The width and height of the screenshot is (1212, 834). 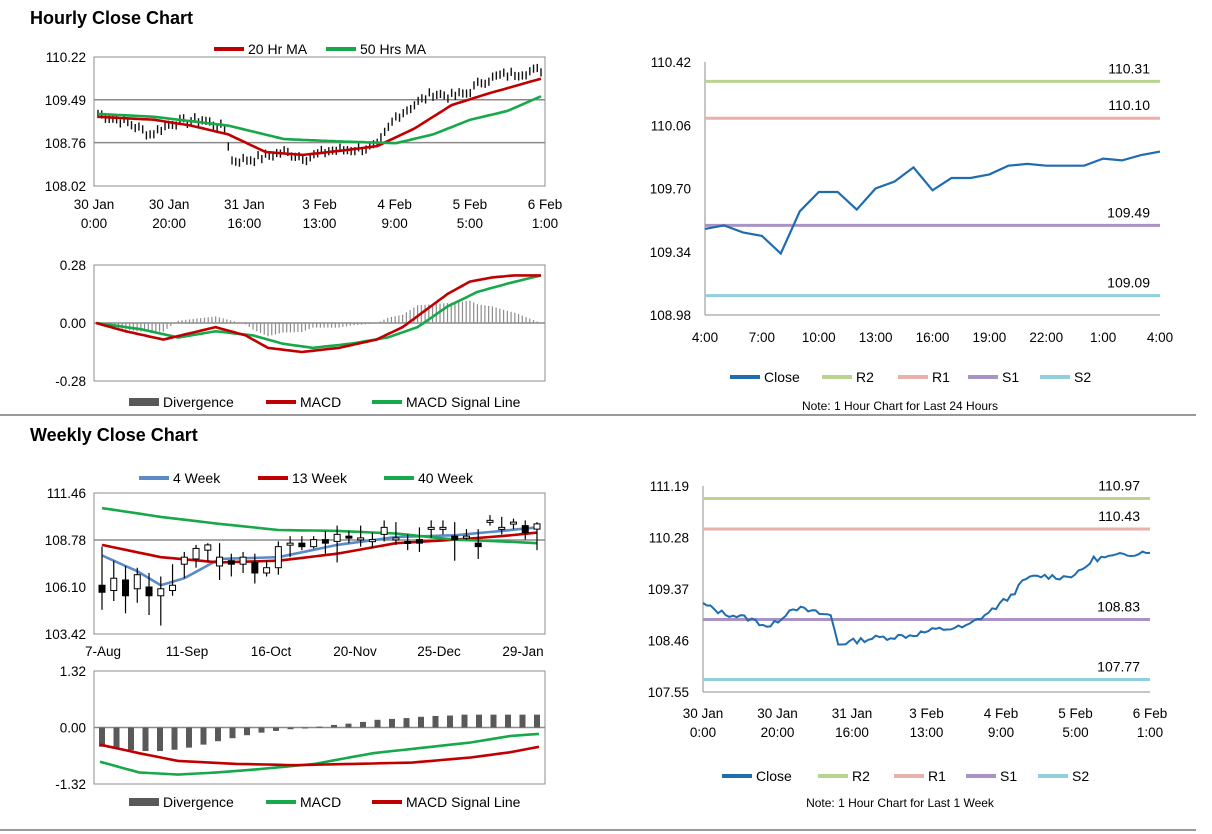 What do you see at coordinates (671, 252) in the screenshot?
I see `hourly-24h-y-tick-3: 109.34` at bounding box center [671, 252].